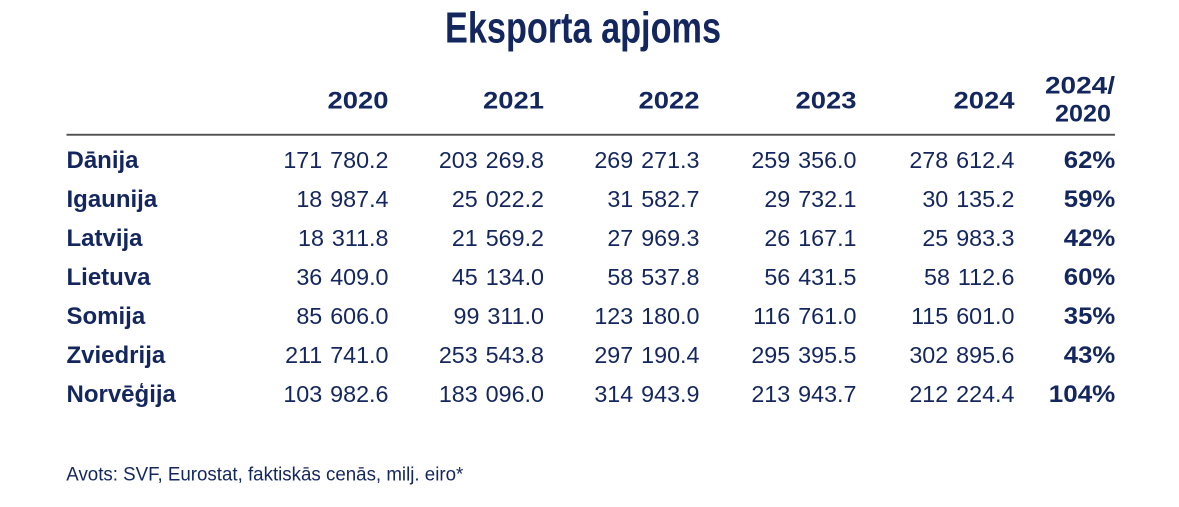  I want to click on svg-text: 212 224.4, so click(961, 394).